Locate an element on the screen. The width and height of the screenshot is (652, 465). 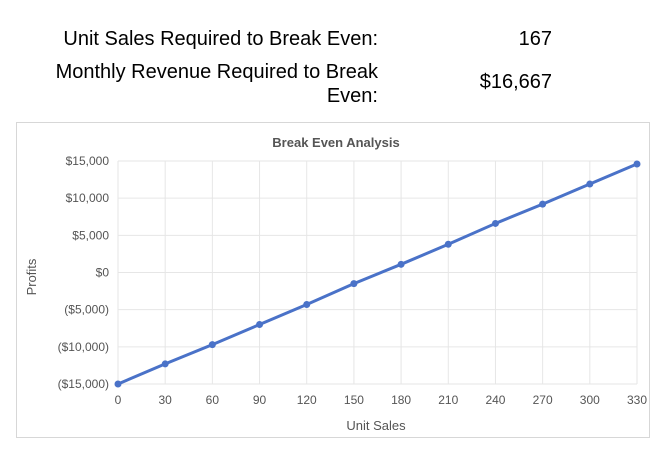
monthly-revenue-label-line2: Even: is located at coordinates (352, 96).